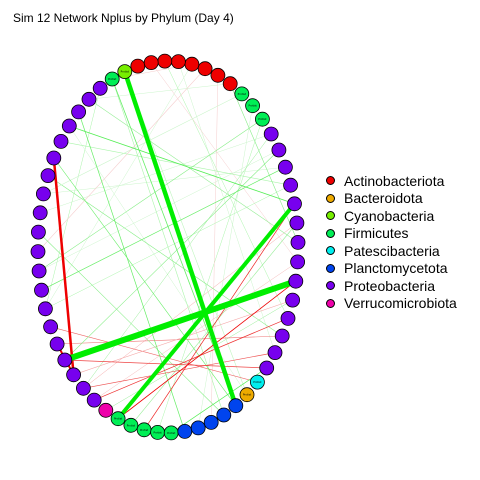 The image size is (480, 480). I want to click on legend-item: Cyanobacteria, so click(391, 216).